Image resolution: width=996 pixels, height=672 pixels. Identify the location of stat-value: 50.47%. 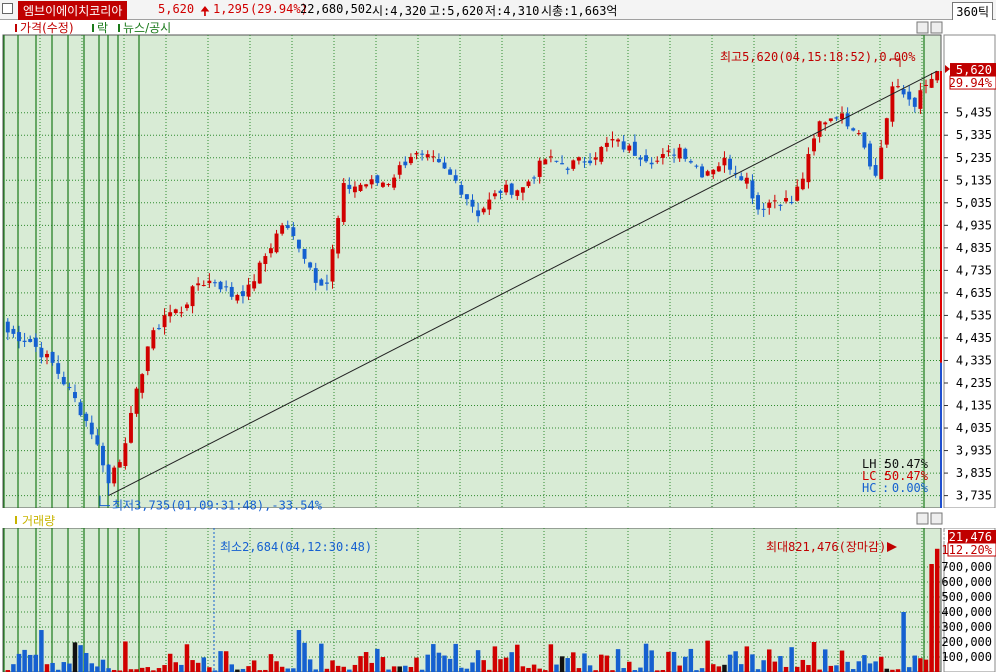
(907, 476).